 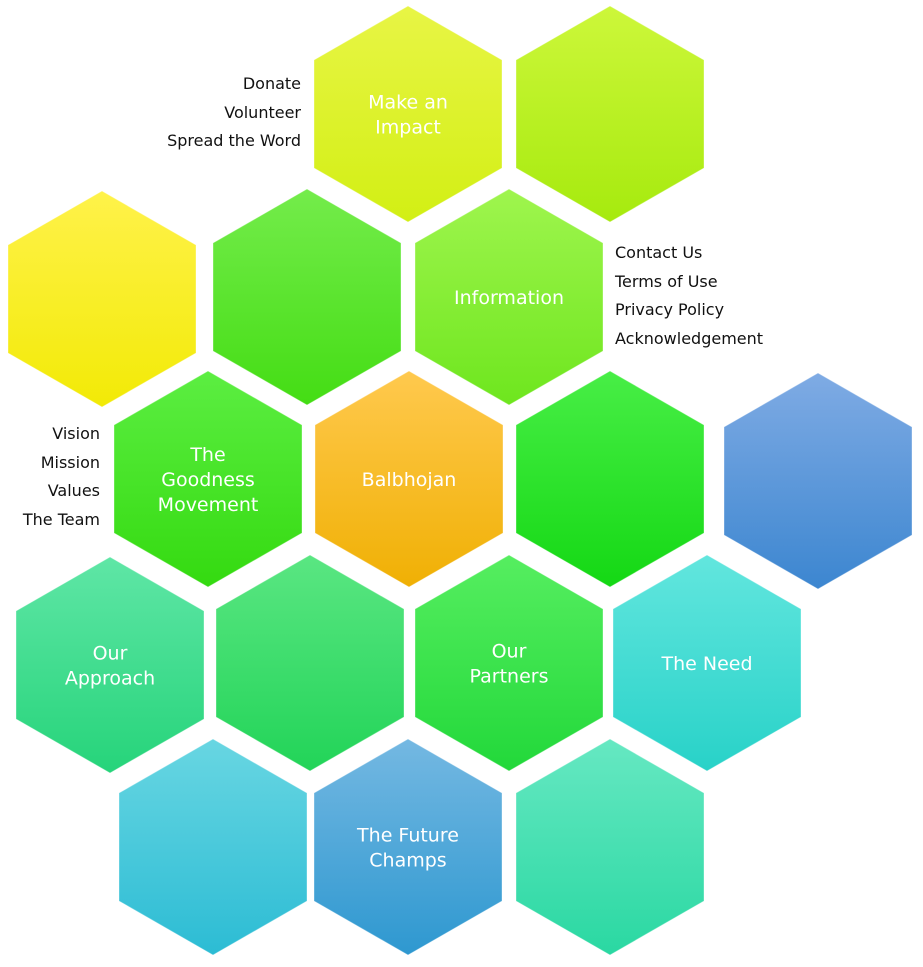 I want to click on hexagon-label: Impact, so click(x=408, y=128).